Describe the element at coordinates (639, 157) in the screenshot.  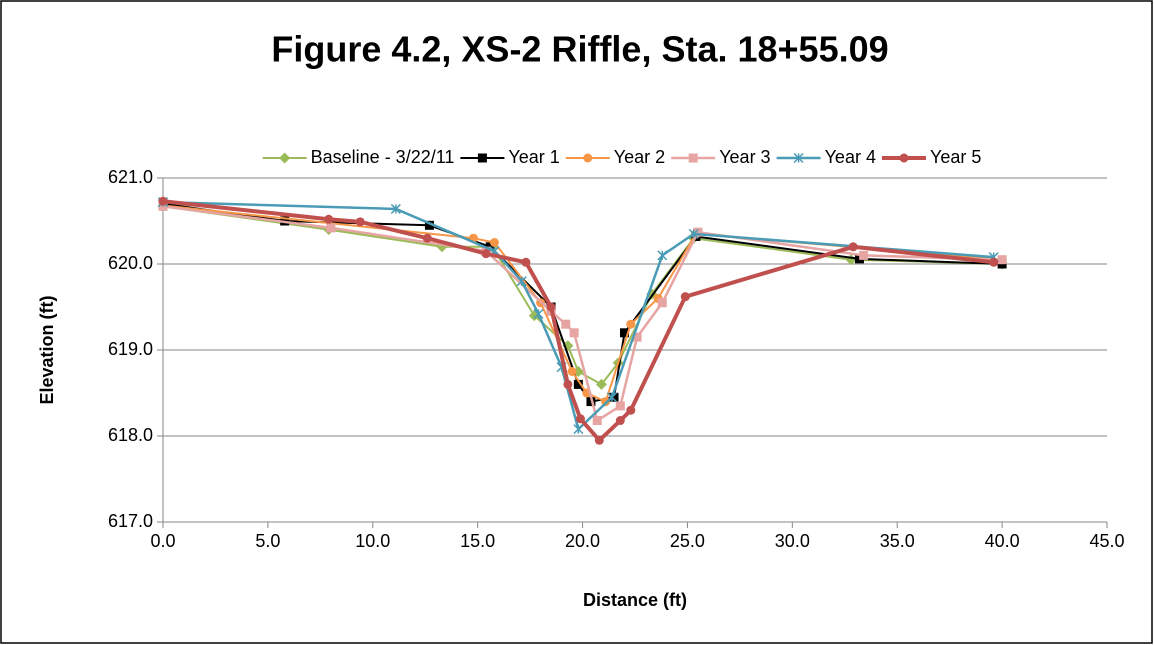
I see `legend-label: Year 2` at that location.